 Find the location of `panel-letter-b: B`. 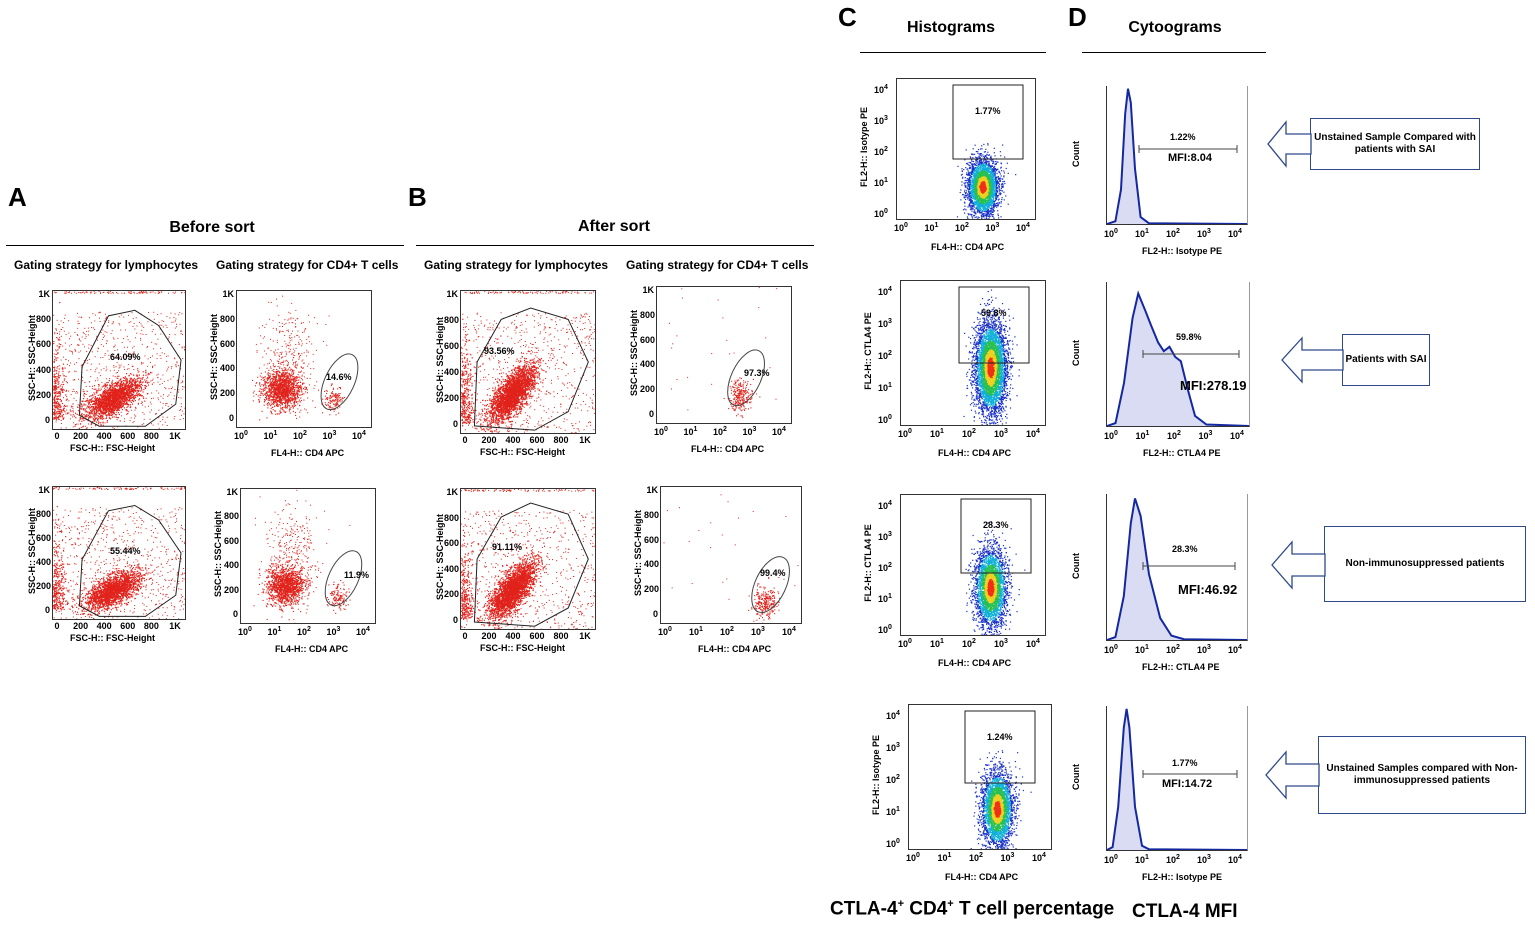

panel-letter-b: B is located at coordinates (417, 197).